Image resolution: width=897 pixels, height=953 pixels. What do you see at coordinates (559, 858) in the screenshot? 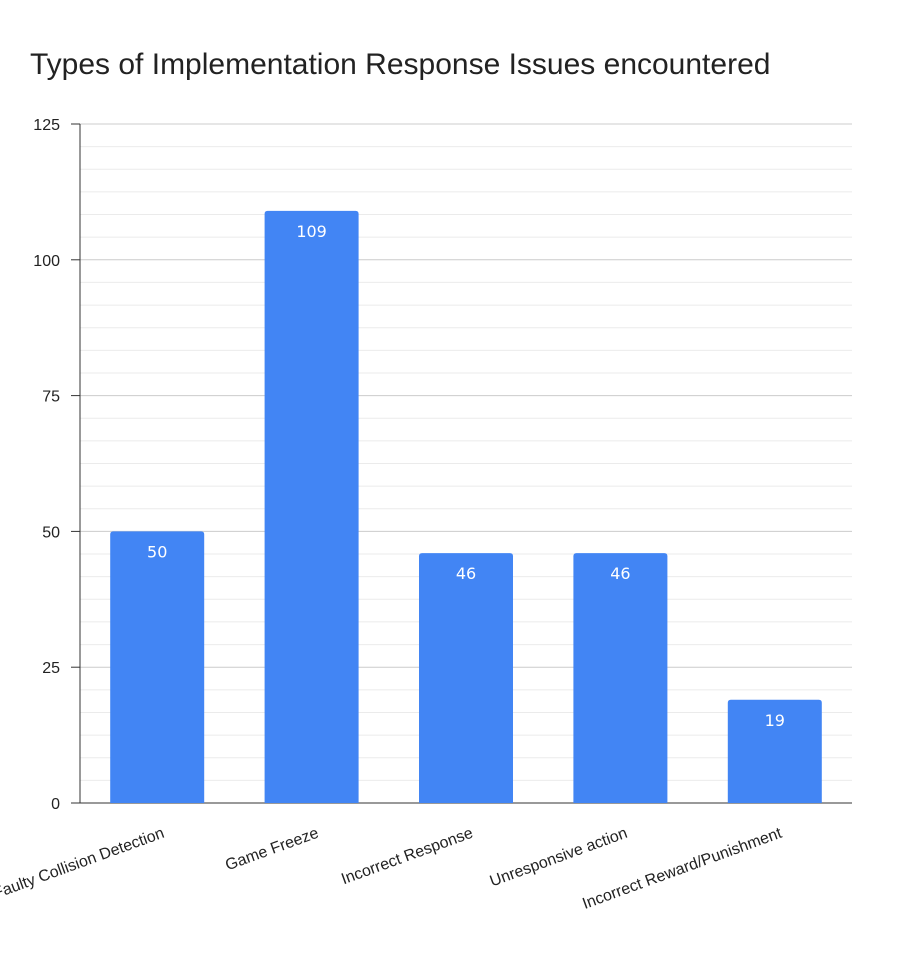
I see `x-tick-label: Unresponsive action` at bounding box center [559, 858].